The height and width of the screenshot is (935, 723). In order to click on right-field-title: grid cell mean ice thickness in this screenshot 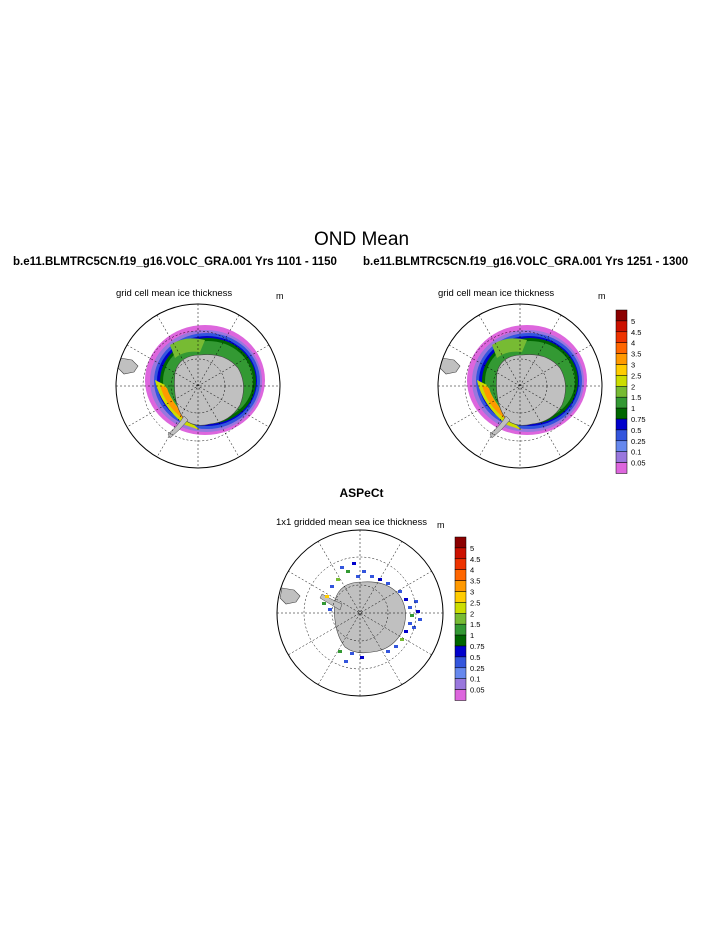, I will do `click(496, 293)`.